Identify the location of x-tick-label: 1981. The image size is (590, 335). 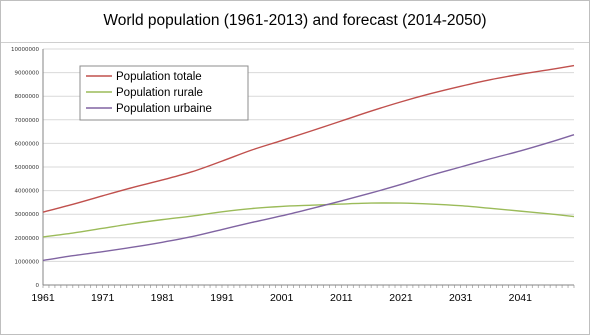
(163, 298).